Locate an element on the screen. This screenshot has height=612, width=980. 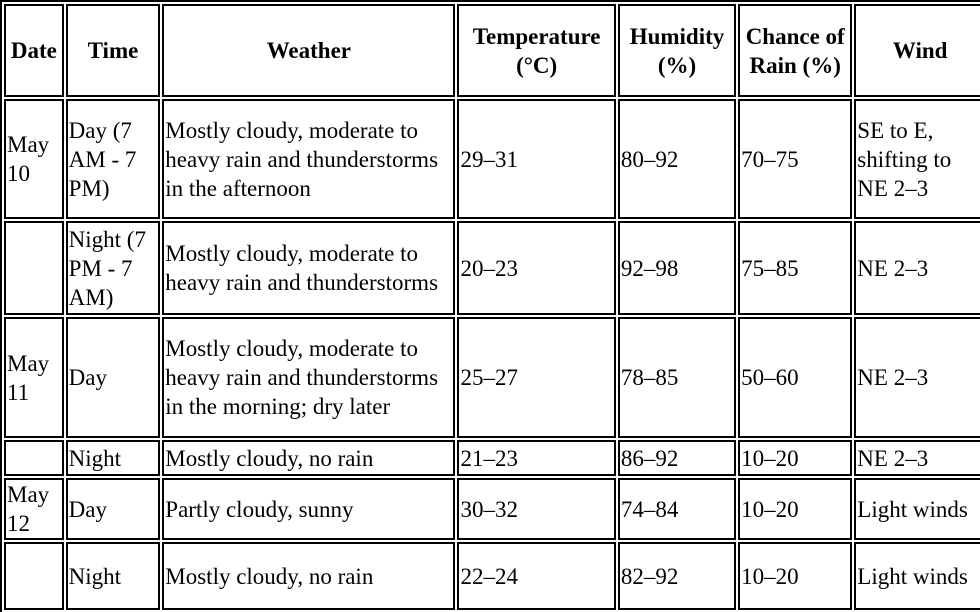
cell-temperature: 25–27 is located at coordinates (536, 377).